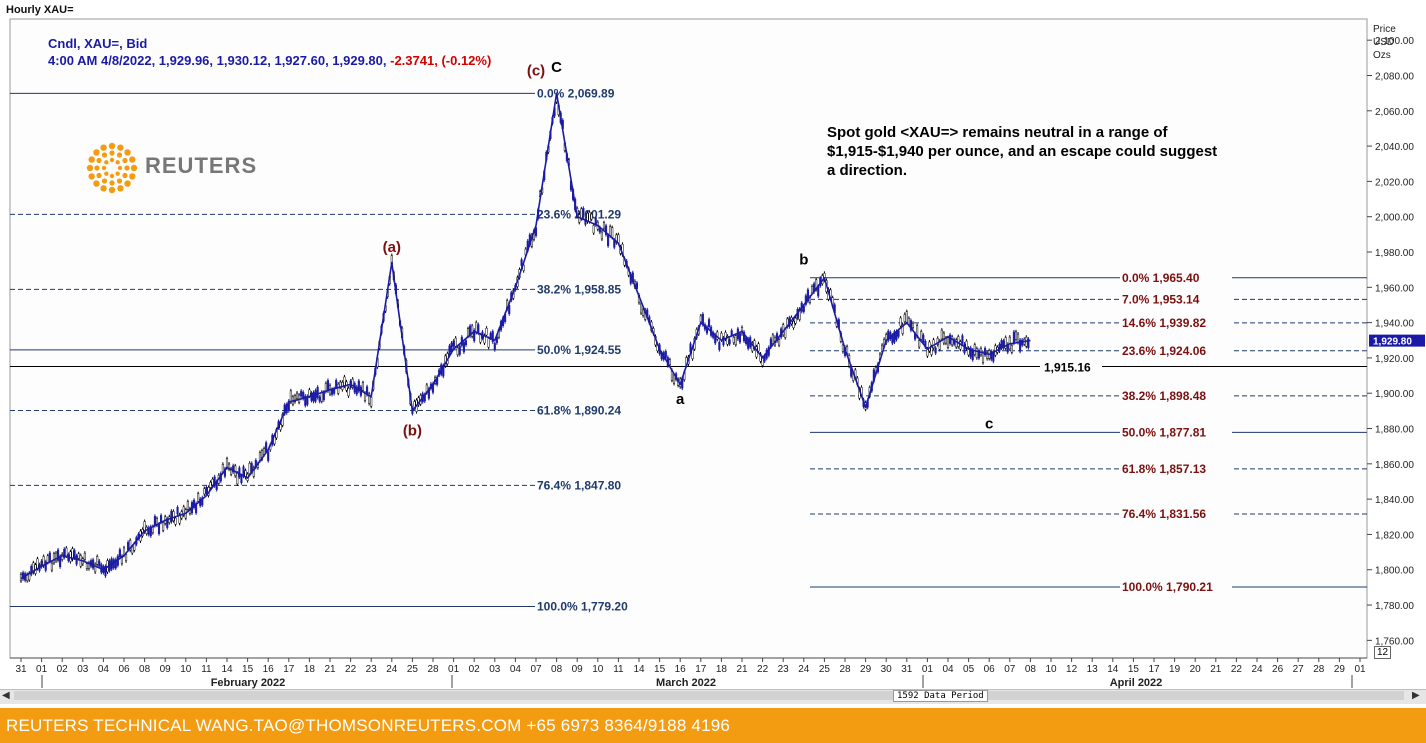  What do you see at coordinates (1416, 695) in the screenshot?
I see `scroll-right-icon: ▶` at bounding box center [1416, 695].